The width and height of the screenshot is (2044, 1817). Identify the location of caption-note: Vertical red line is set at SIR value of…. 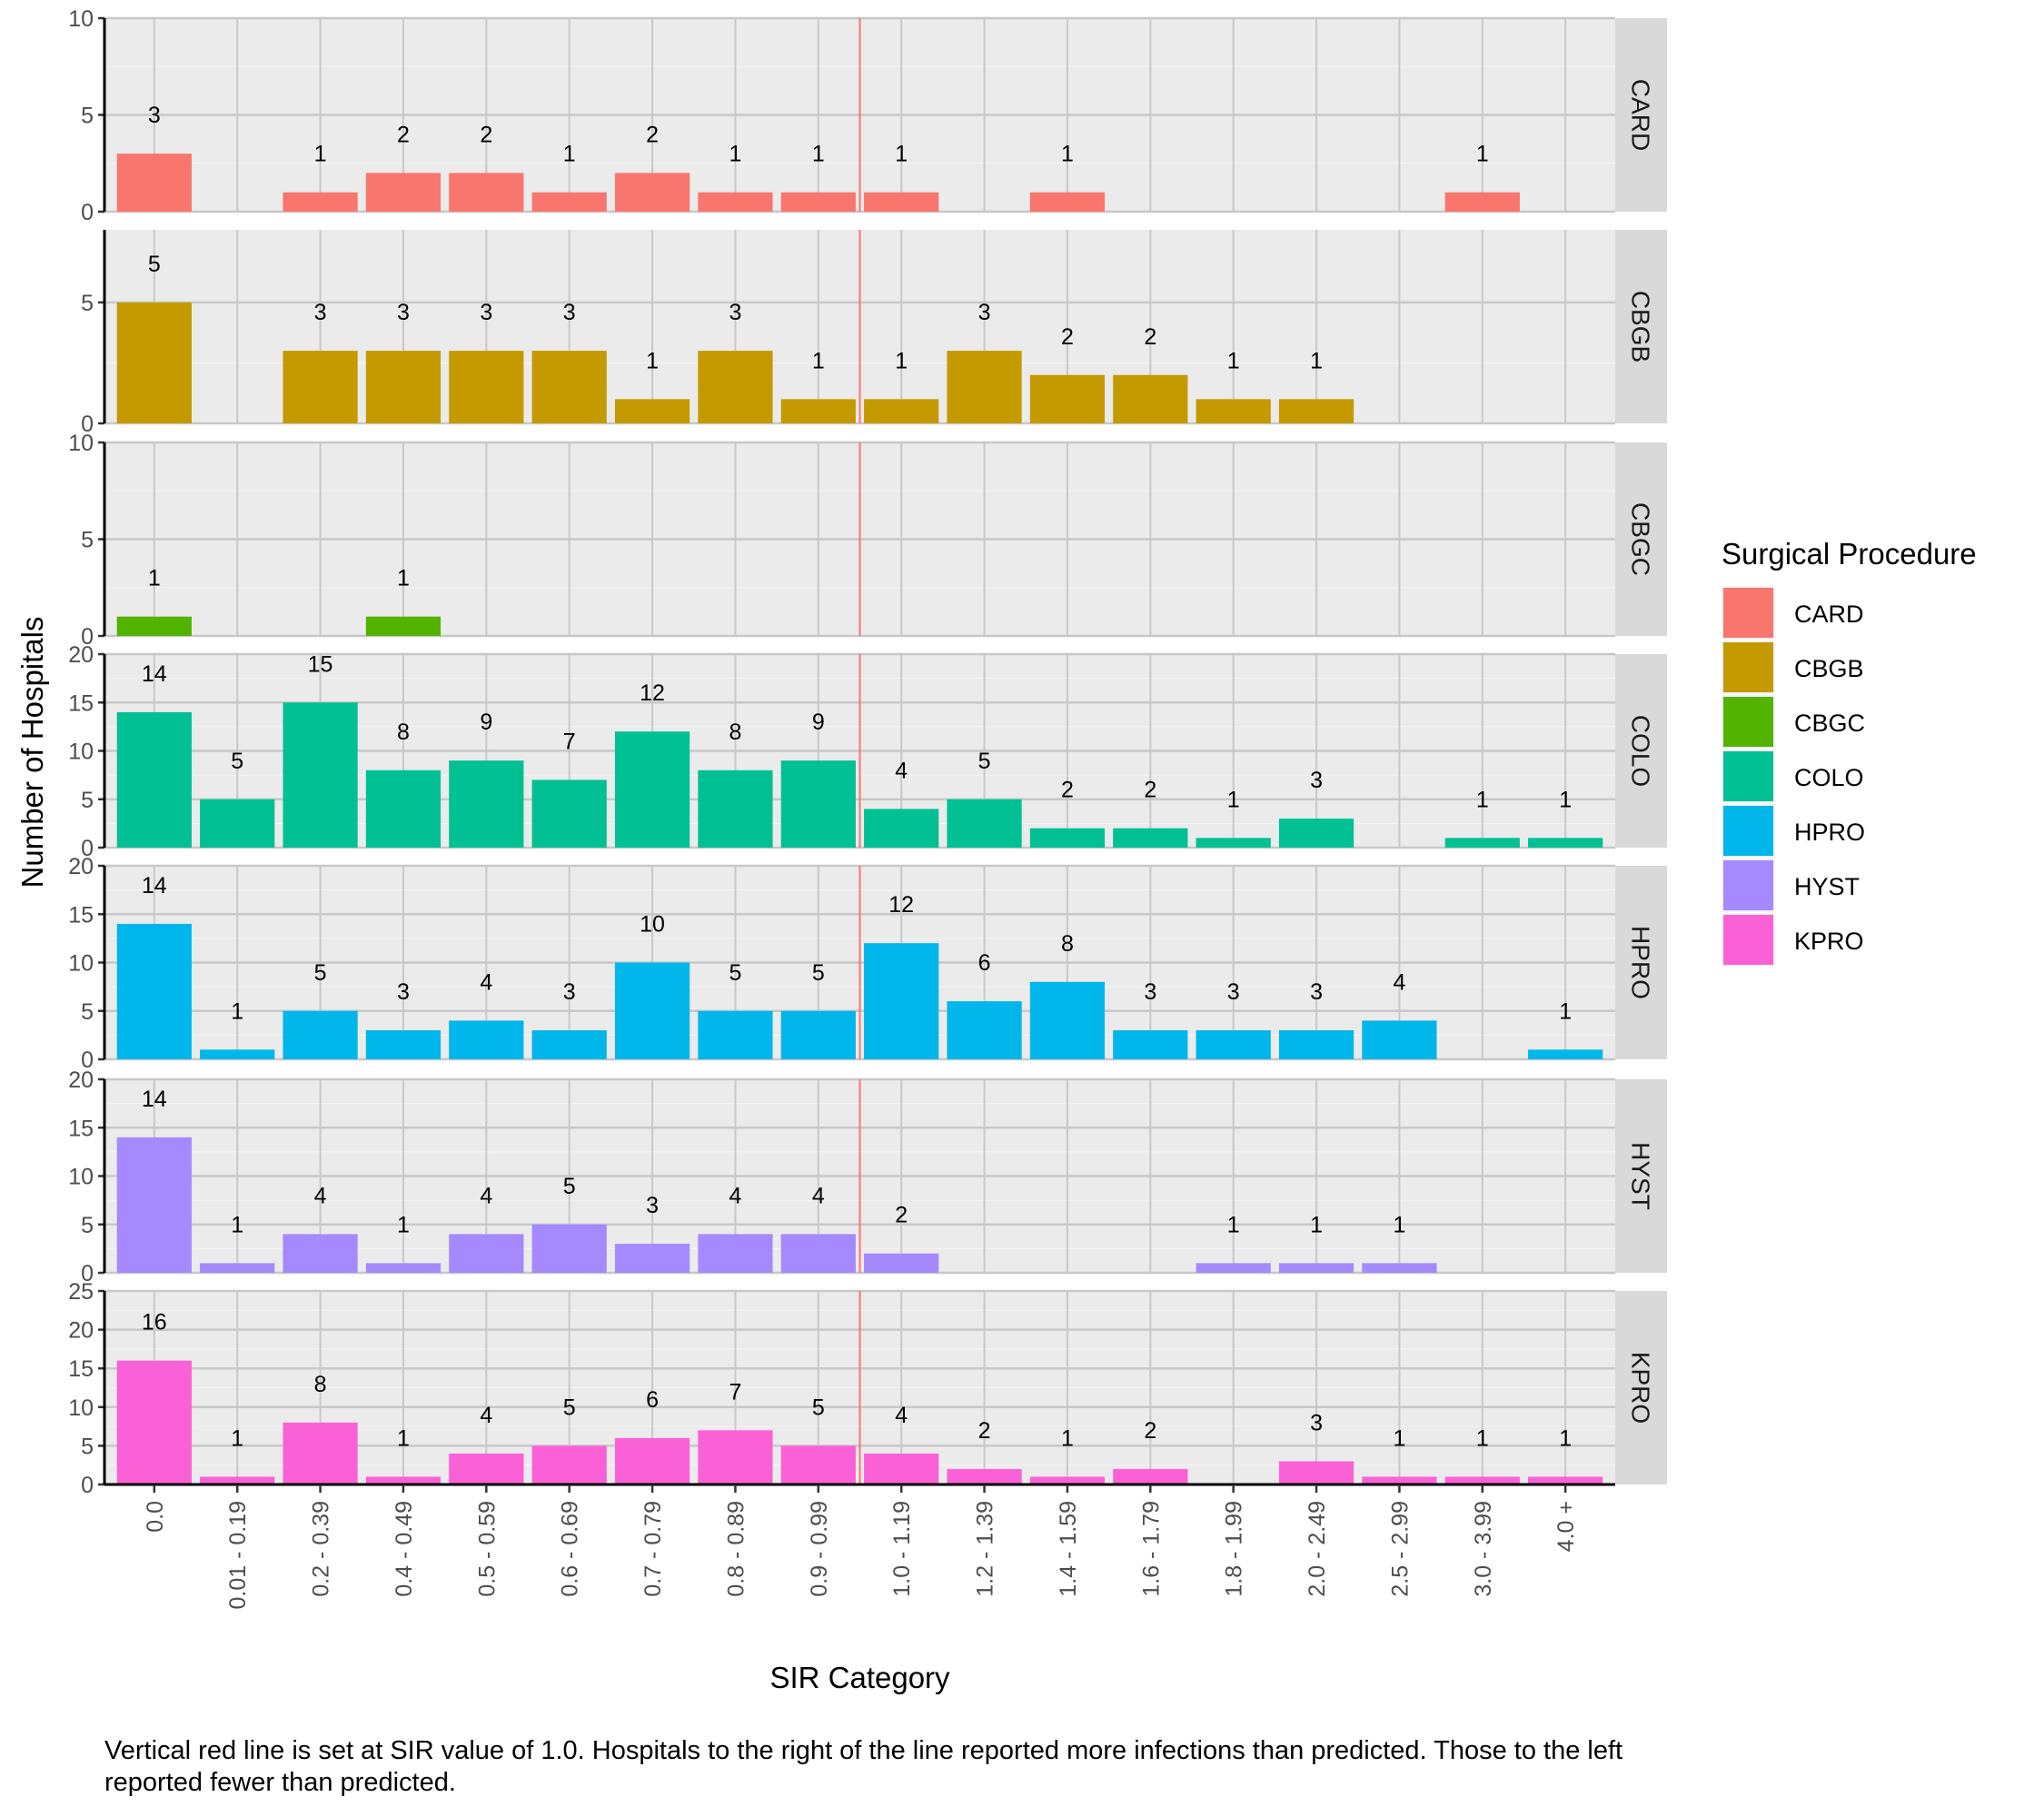
(863, 1766).